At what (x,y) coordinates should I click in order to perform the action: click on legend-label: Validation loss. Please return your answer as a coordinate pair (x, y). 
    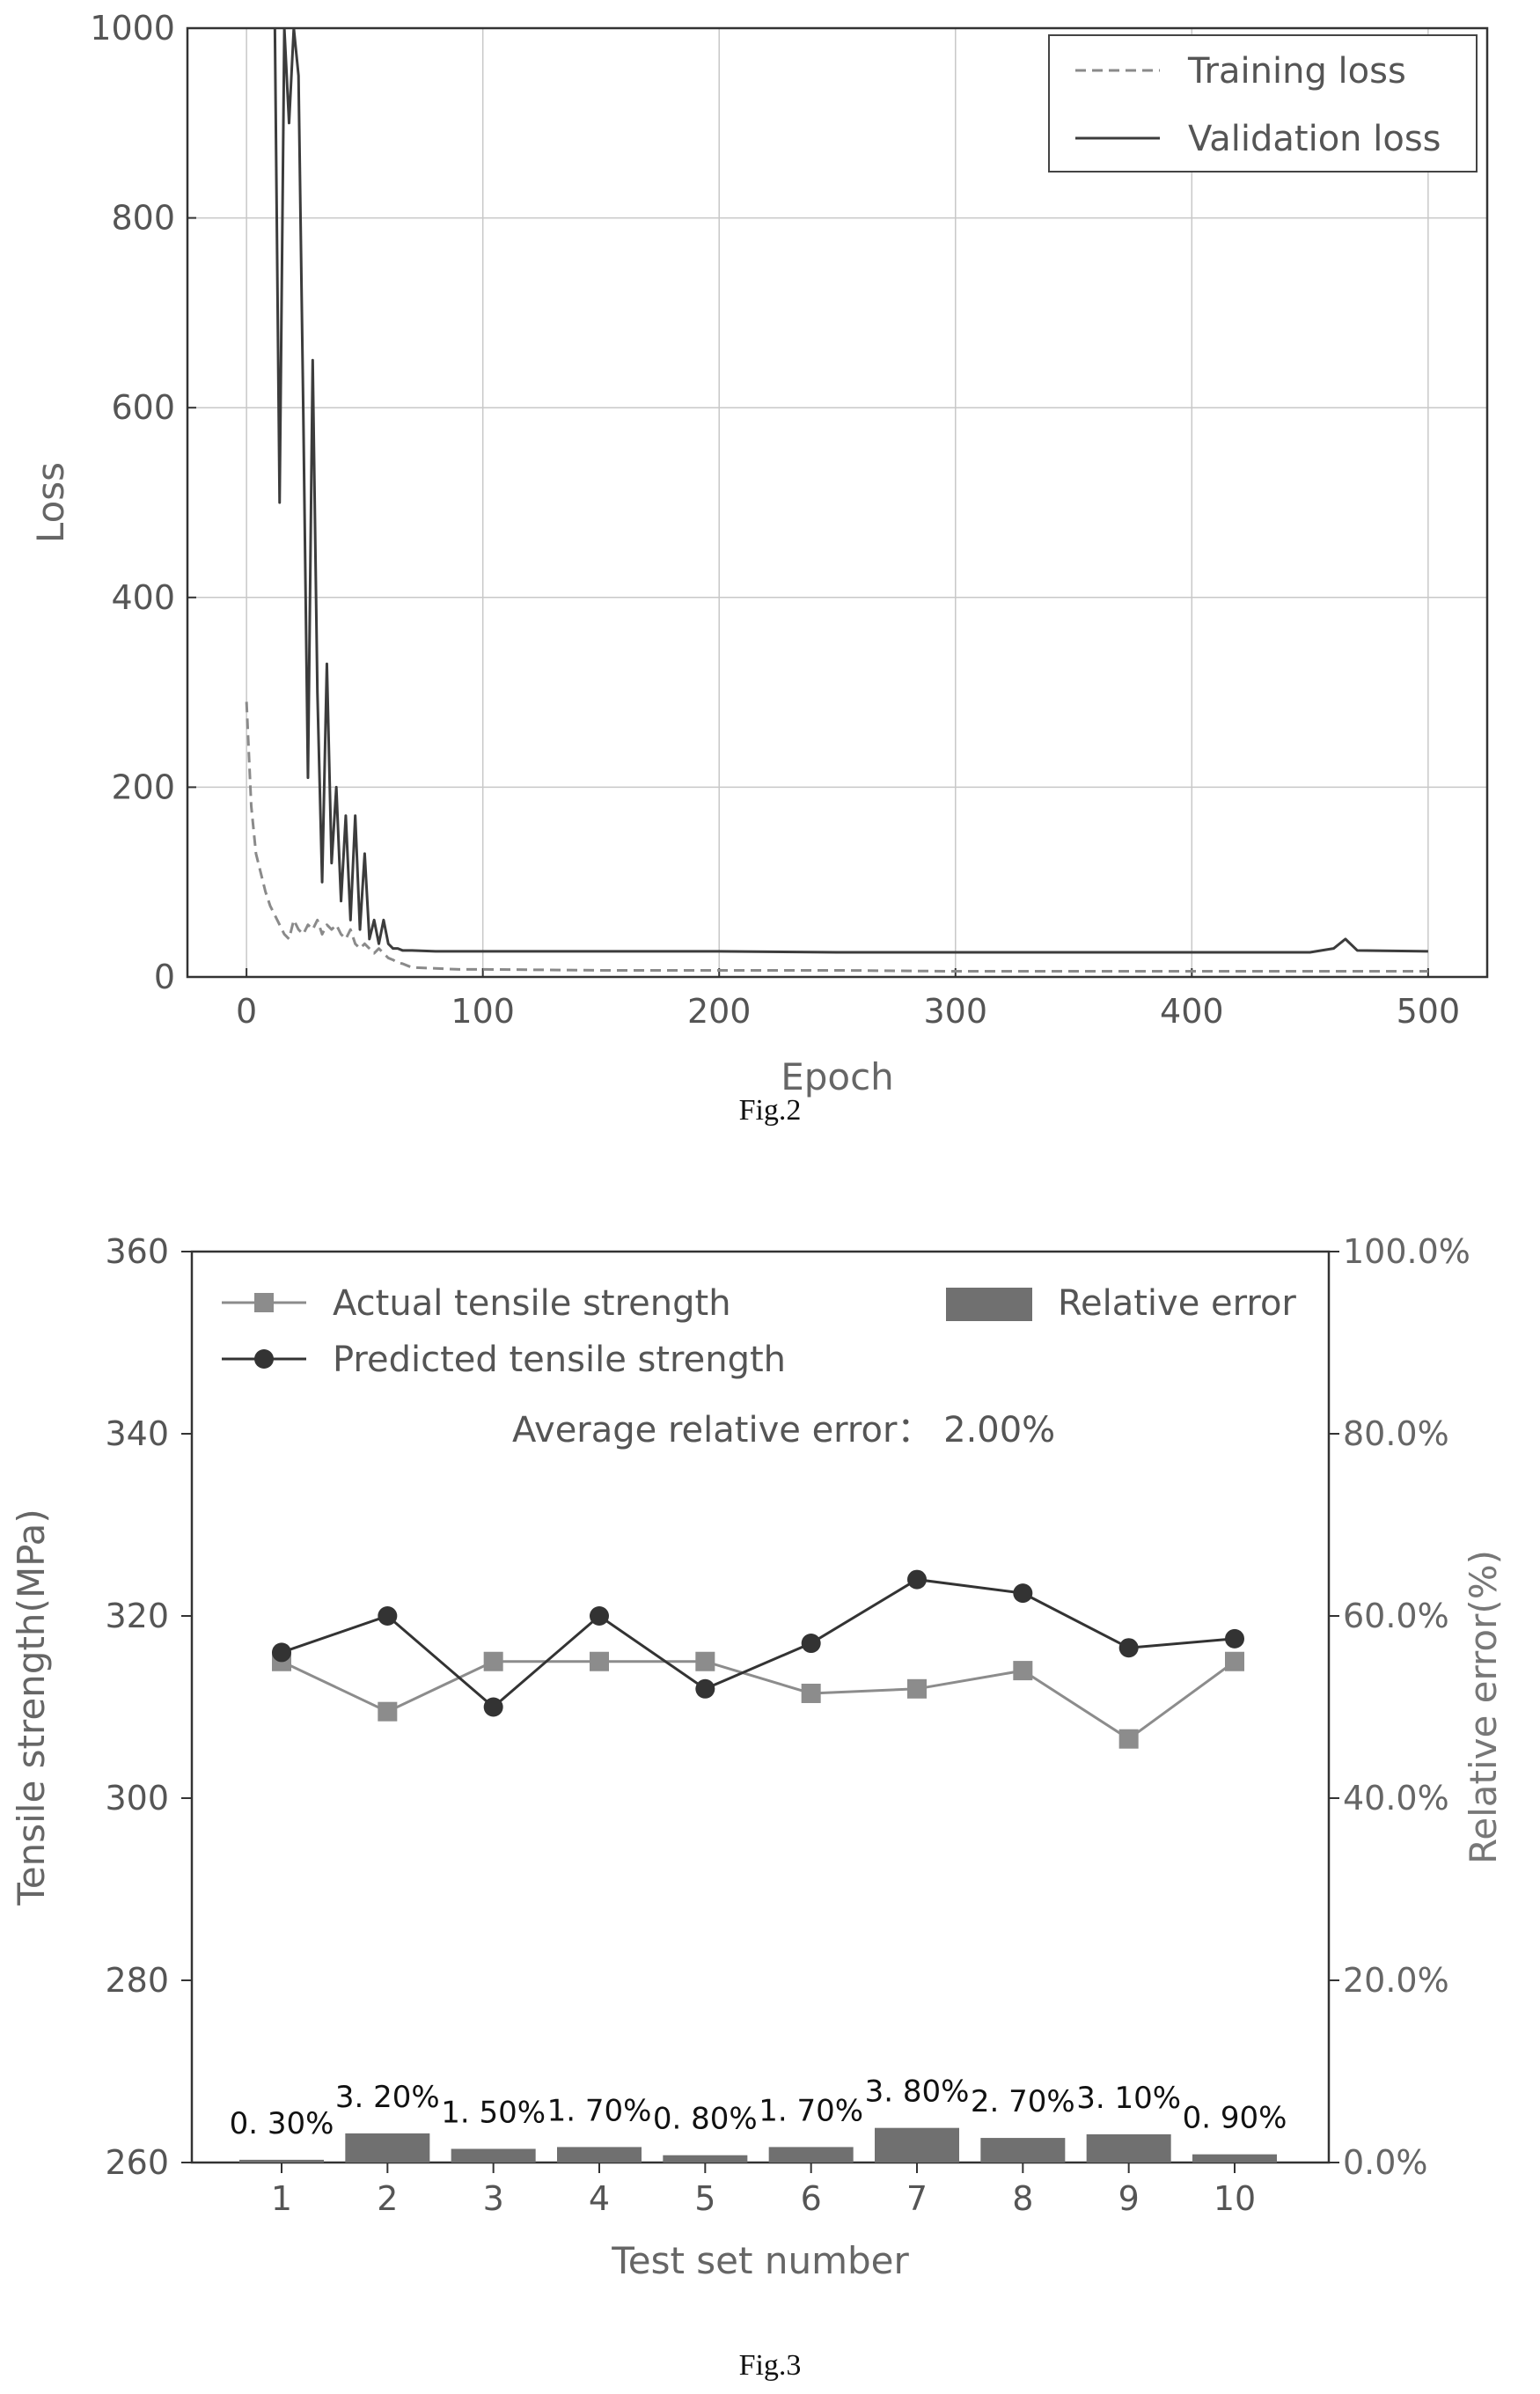
    Looking at the image, I should click on (1315, 139).